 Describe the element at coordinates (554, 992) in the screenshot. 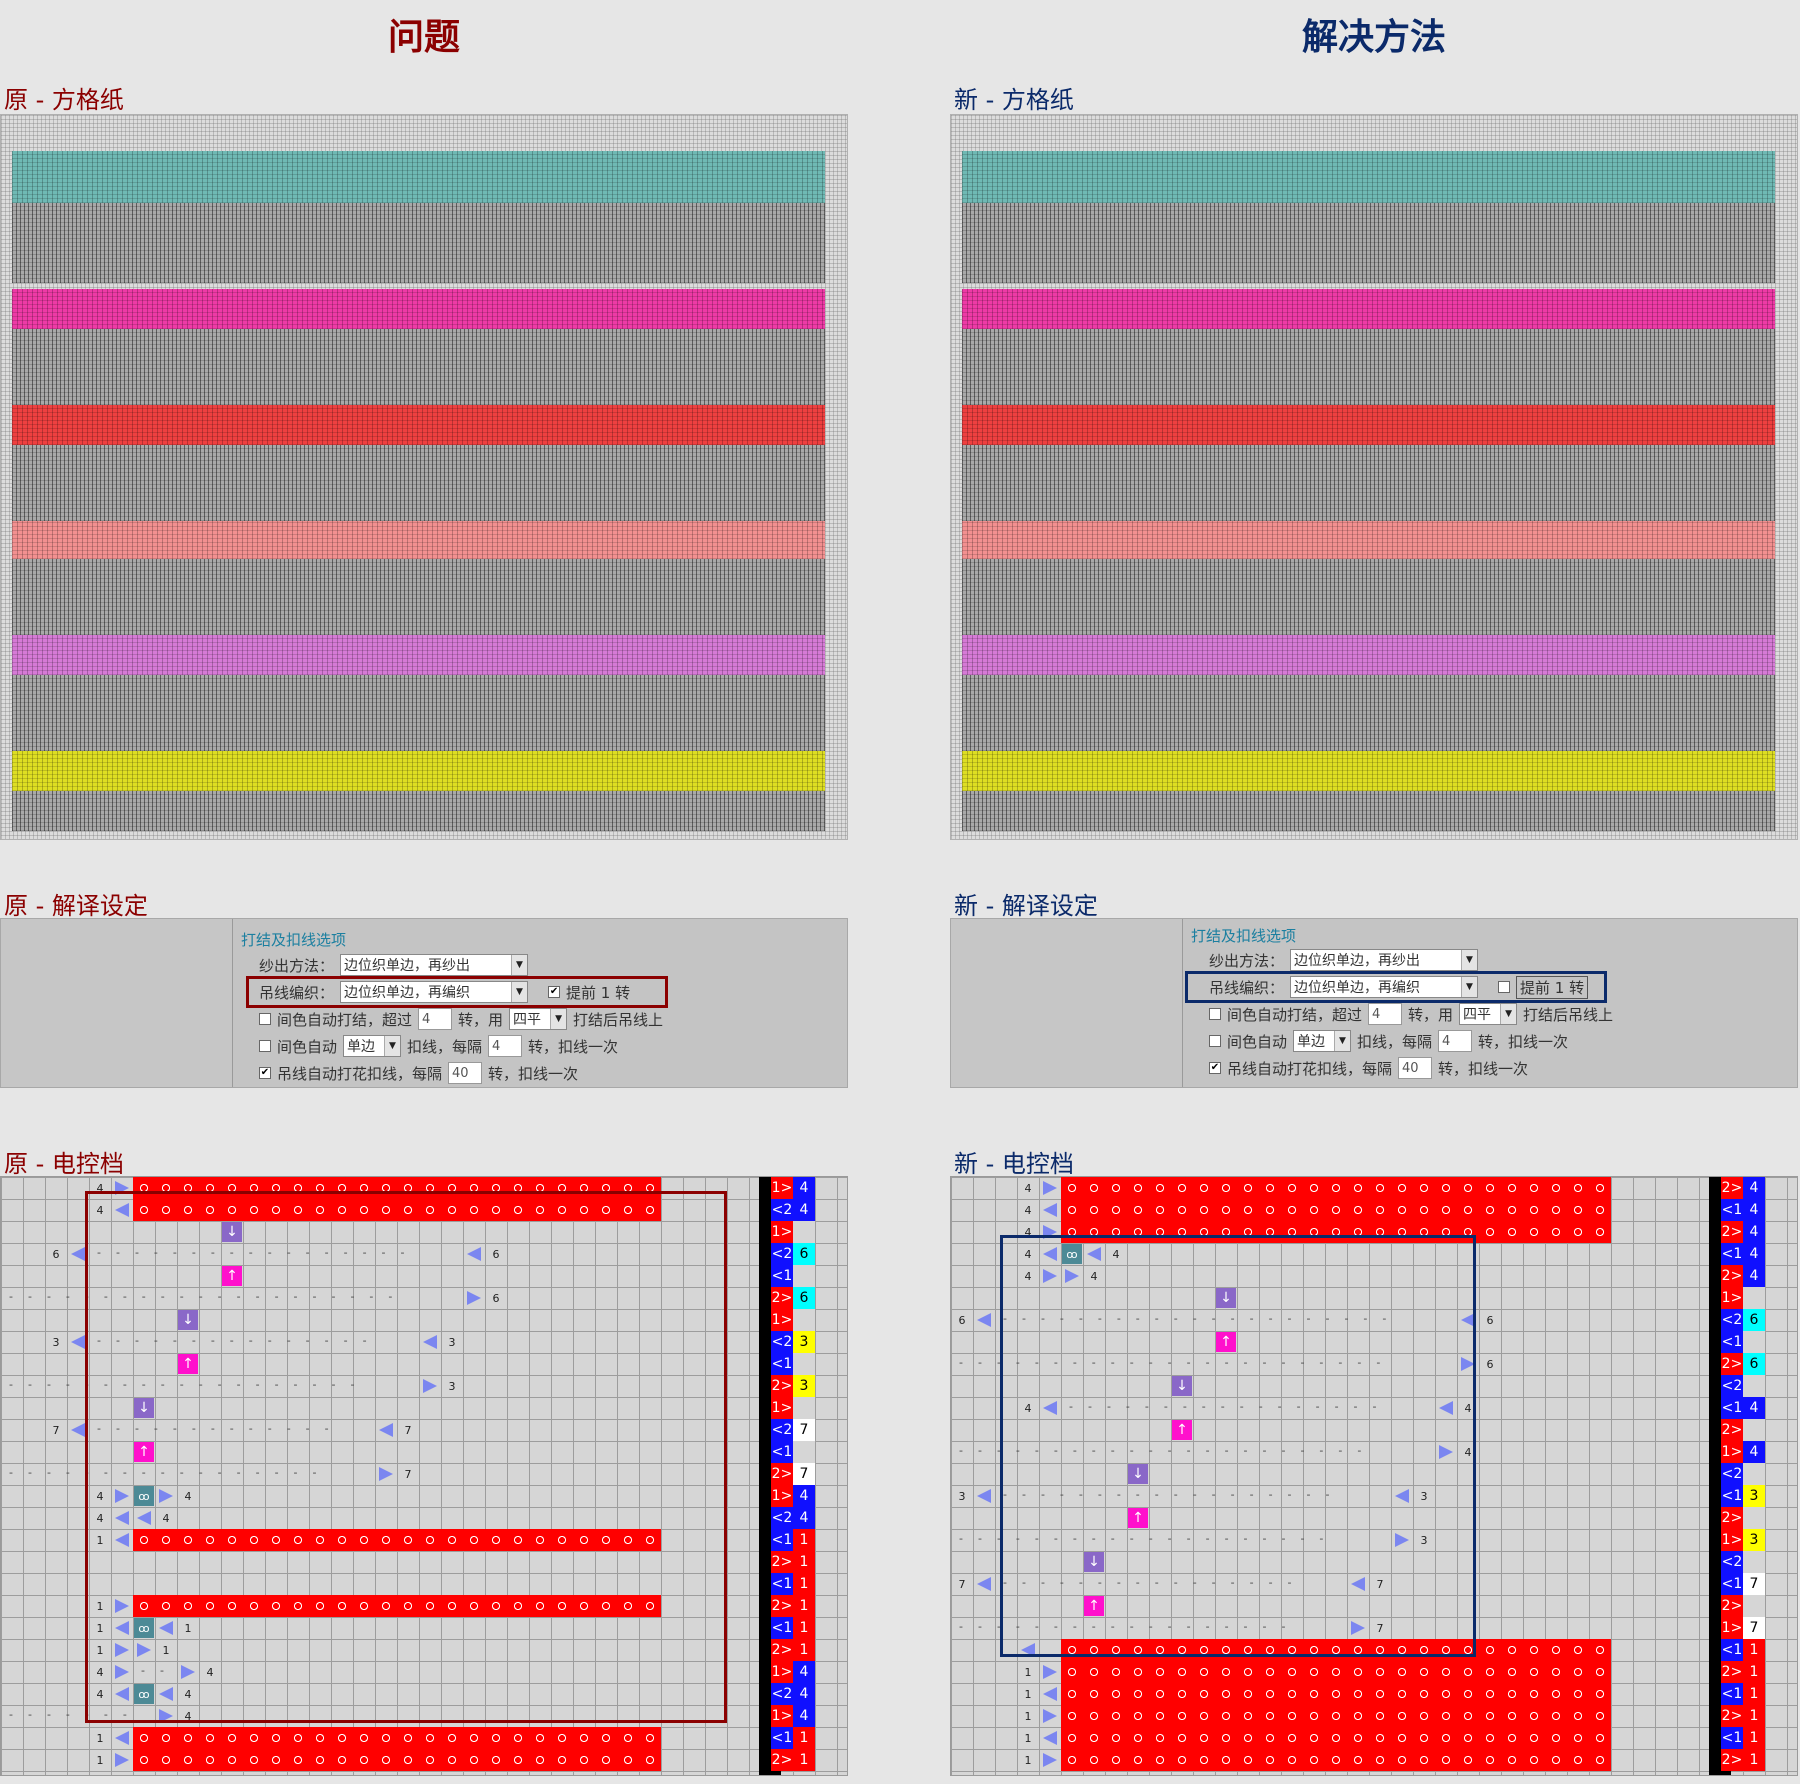

I see `advance-checkbox: ✔` at that location.